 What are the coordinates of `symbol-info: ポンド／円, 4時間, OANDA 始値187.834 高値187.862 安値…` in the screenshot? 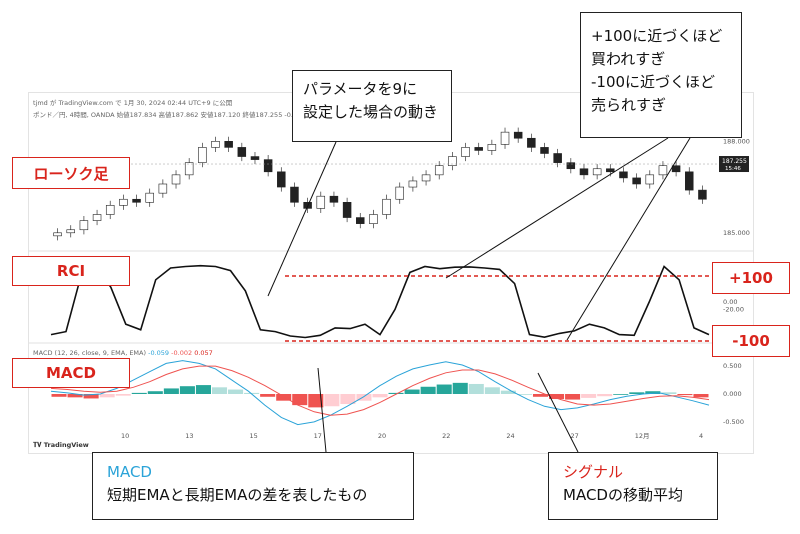 It's located at (167, 115).